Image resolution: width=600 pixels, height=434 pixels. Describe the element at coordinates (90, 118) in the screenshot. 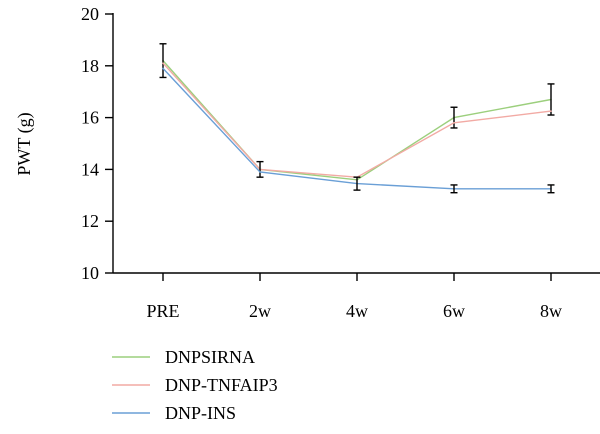

I see `y-tick-label: 16` at that location.